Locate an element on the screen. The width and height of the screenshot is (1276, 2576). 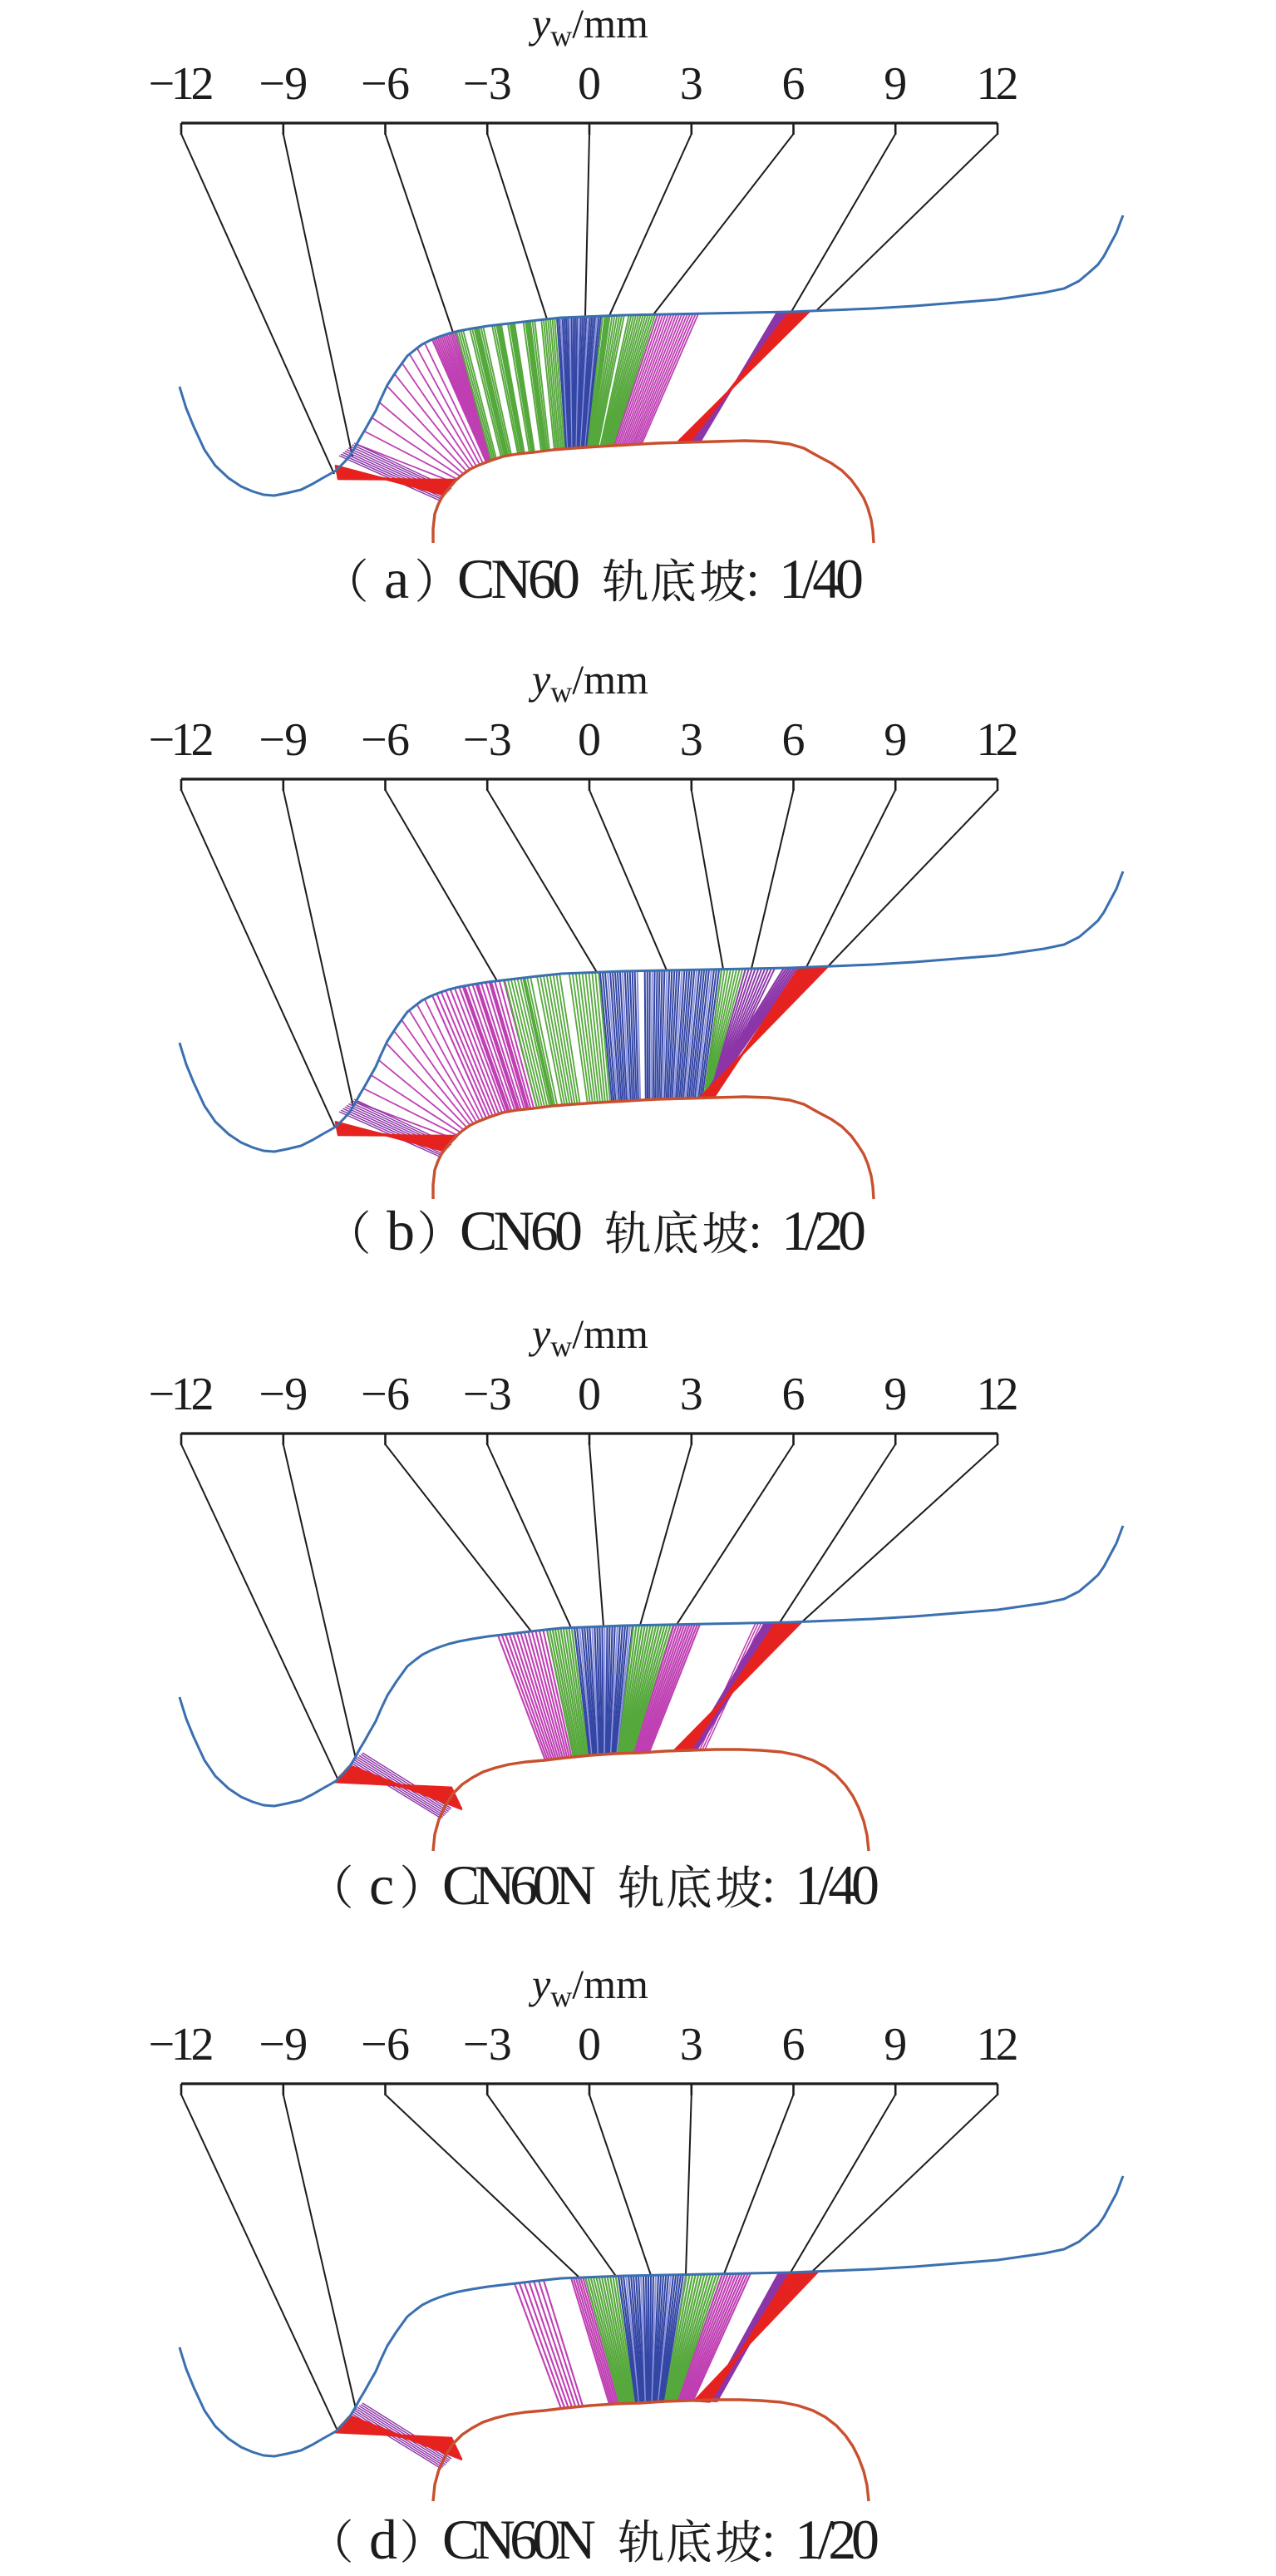
svg-text: b is located at coordinates (401, 1230).